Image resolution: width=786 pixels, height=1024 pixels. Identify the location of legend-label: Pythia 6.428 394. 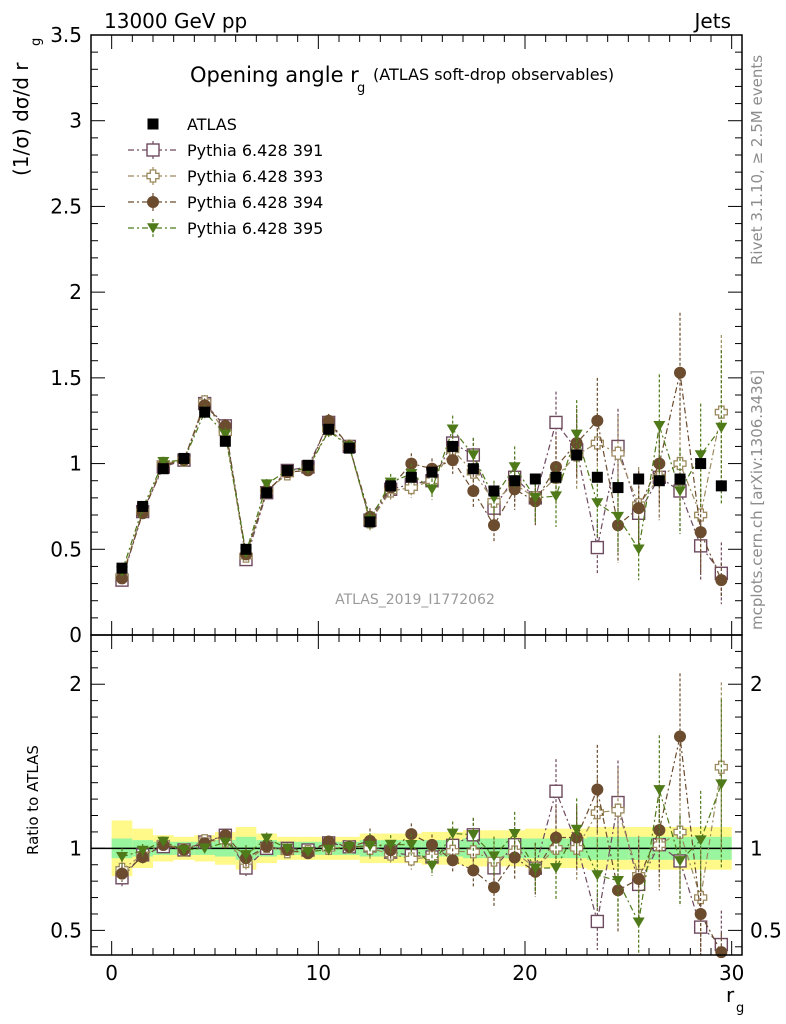
(255, 202).